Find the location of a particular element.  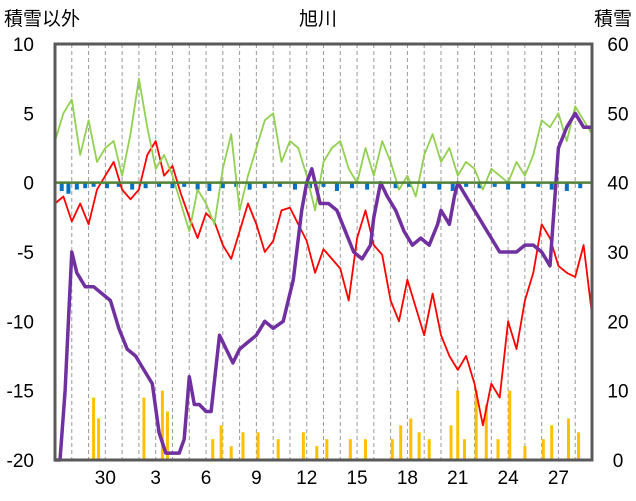

left-tick-label: 0 is located at coordinates (28, 184).